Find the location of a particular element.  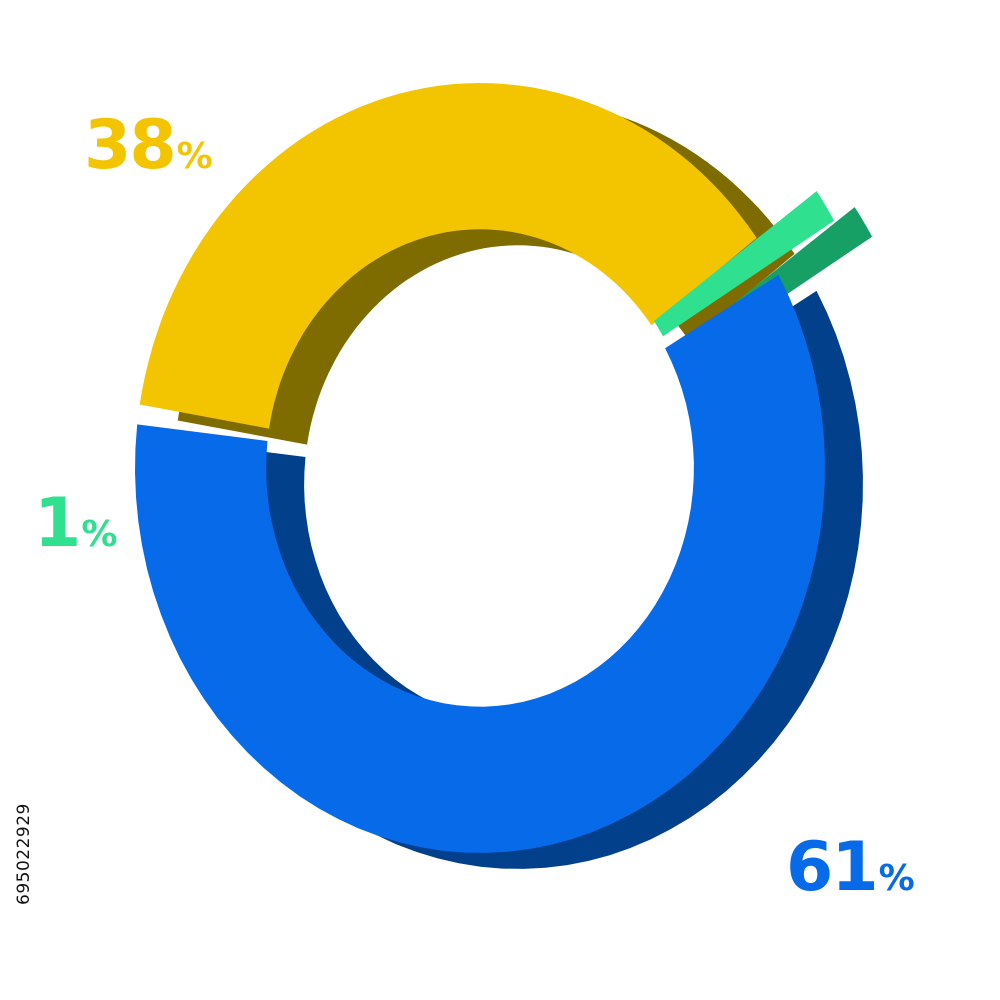

slice-label-61: 61% is located at coordinates (850, 868).